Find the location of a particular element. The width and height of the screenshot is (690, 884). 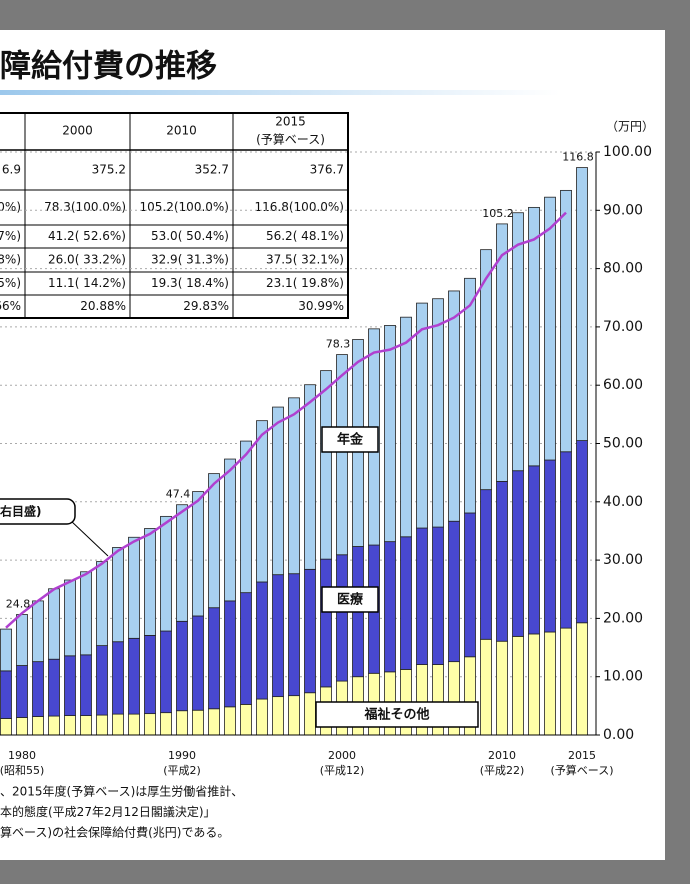

table-header: 2000 is located at coordinates (77, 131).